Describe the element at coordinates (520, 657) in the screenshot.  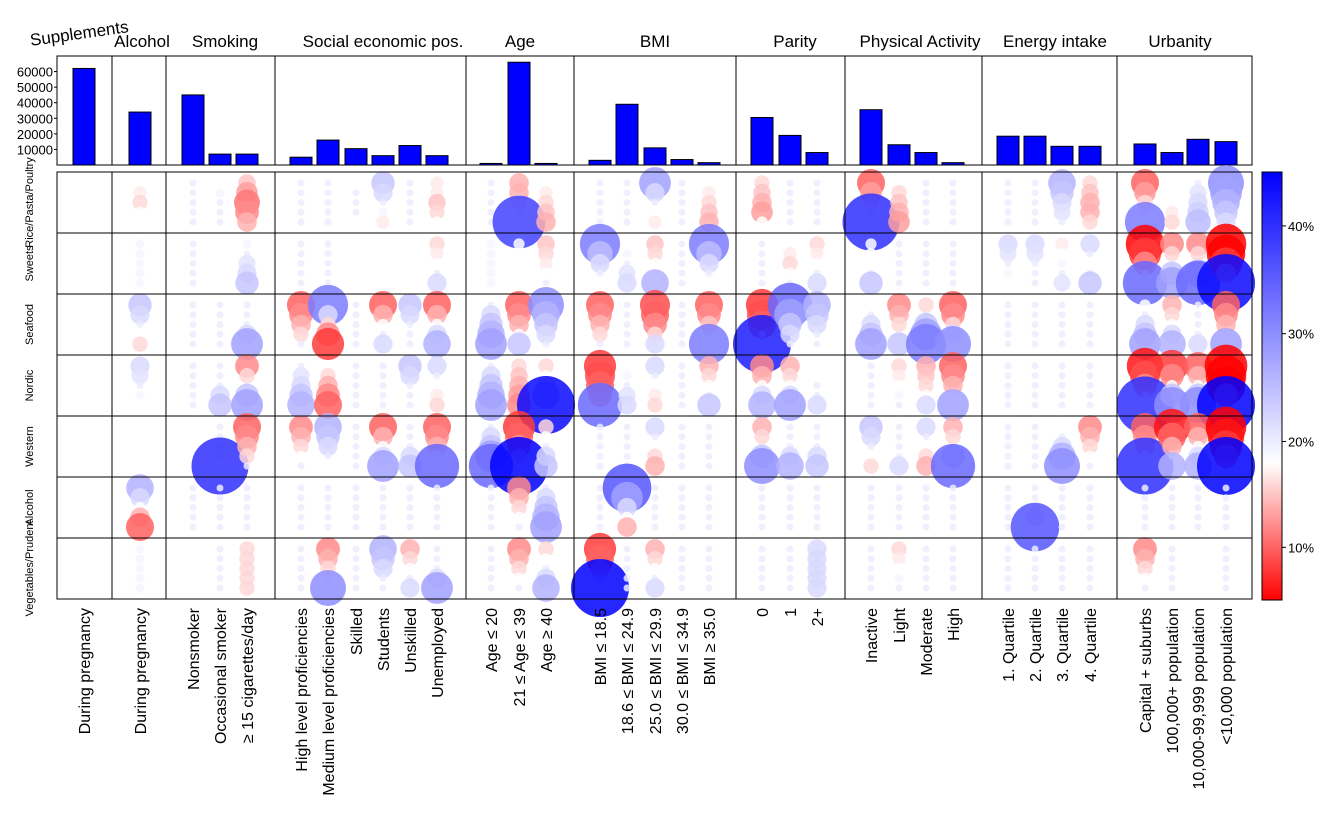
I see `category-label: 21 ≤ Age ≤ 39` at that location.